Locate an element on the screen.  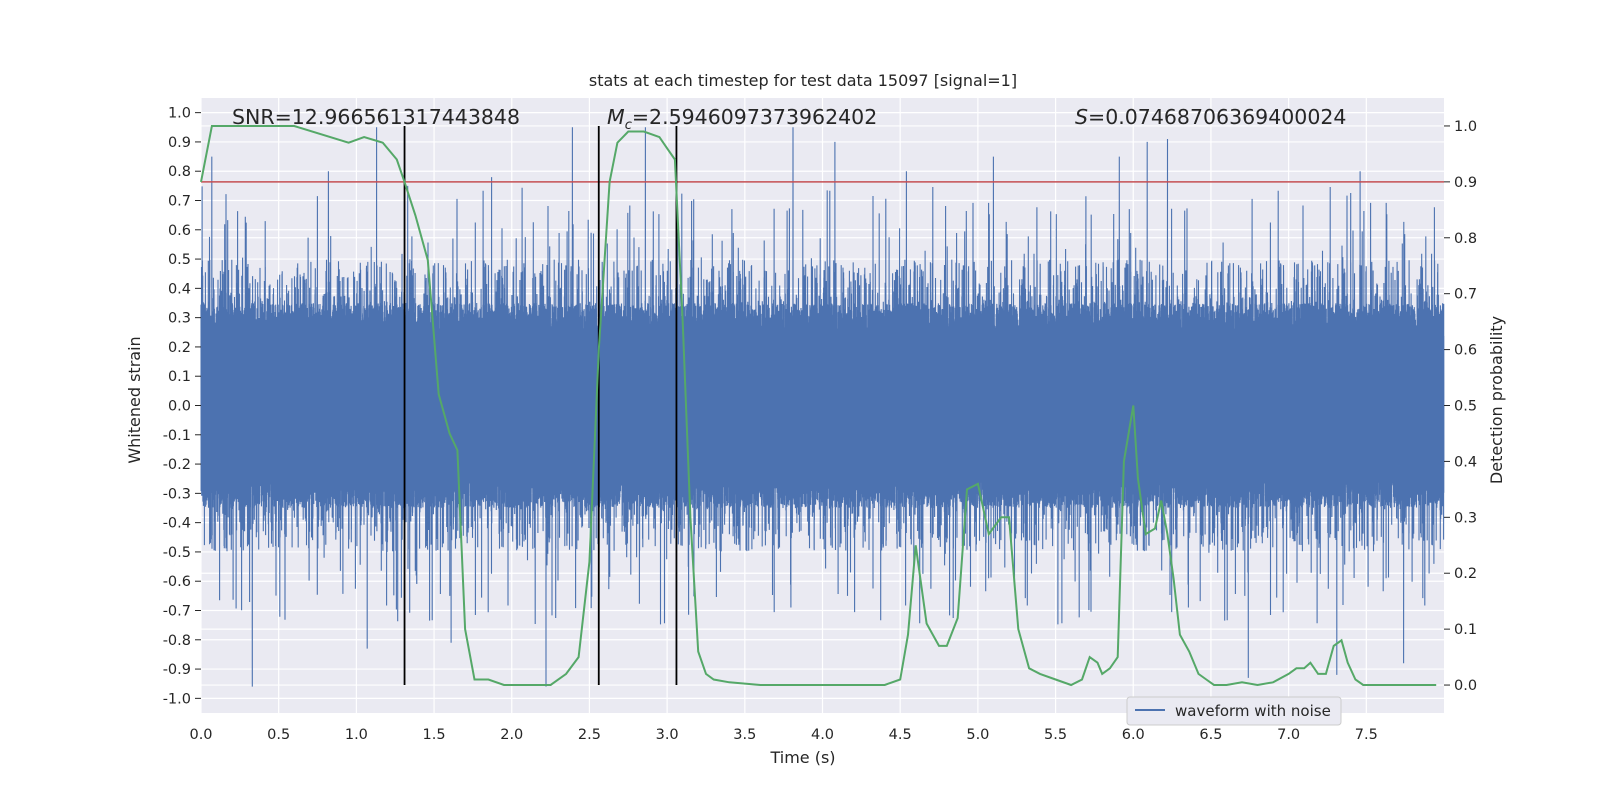
y-tick-label: -0.2 is located at coordinates (177, 465).